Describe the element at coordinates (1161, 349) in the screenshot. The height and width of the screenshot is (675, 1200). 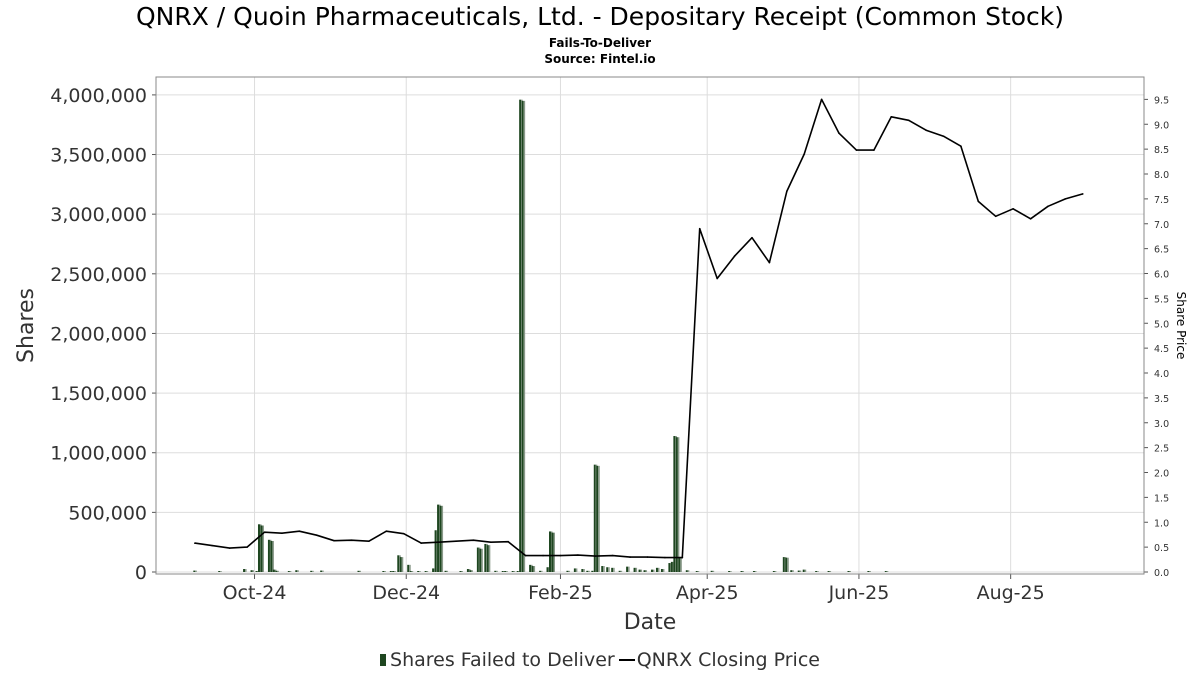
I see `y2-tick-label: 4.5` at that location.